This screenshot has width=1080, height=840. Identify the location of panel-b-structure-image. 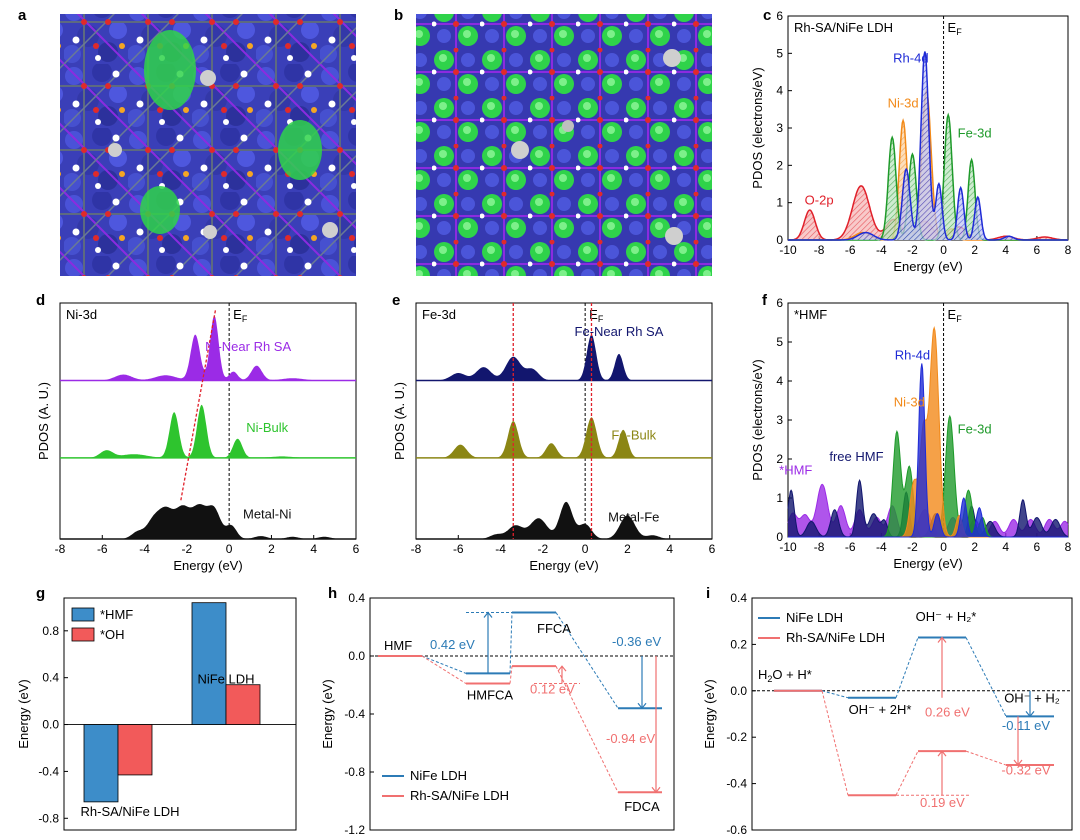
(564, 145).